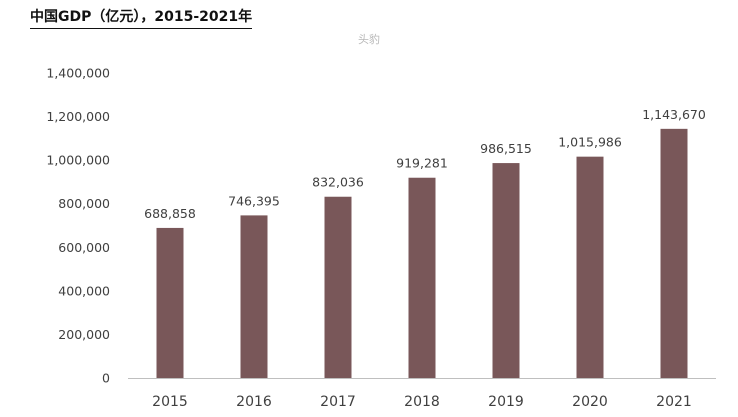 The image size is (738, 417). What do you see at coordinates (78, 116) in the screenshot?
I see `y-tick-label: 1,200,000` at bounding box center [78, 116].